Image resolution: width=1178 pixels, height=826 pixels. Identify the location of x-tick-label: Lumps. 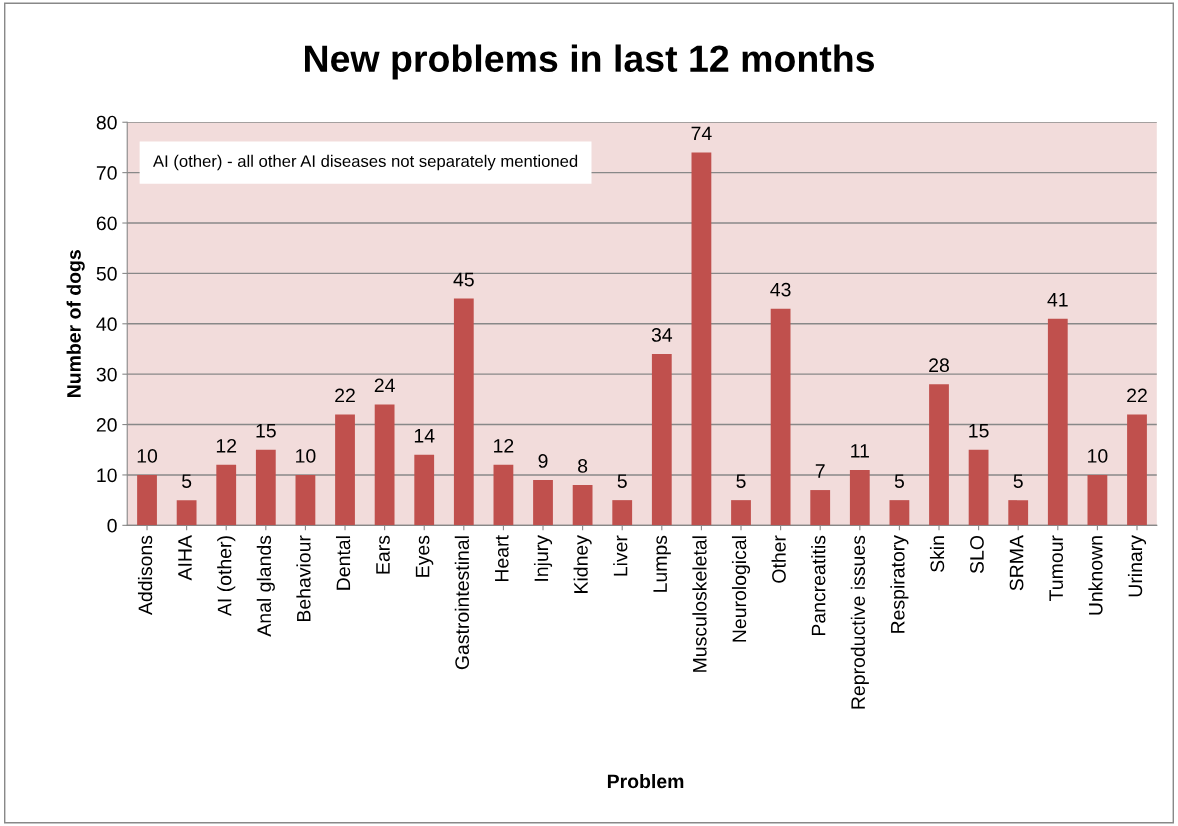
(662, 563).